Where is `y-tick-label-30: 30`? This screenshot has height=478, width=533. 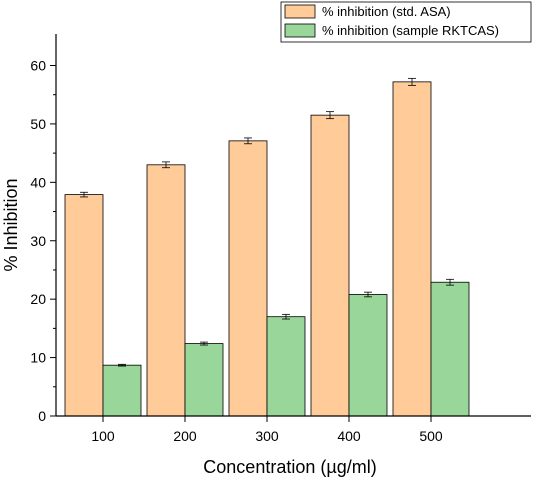
y-tick-label-30: 30 is located at coordinates (38, 241).